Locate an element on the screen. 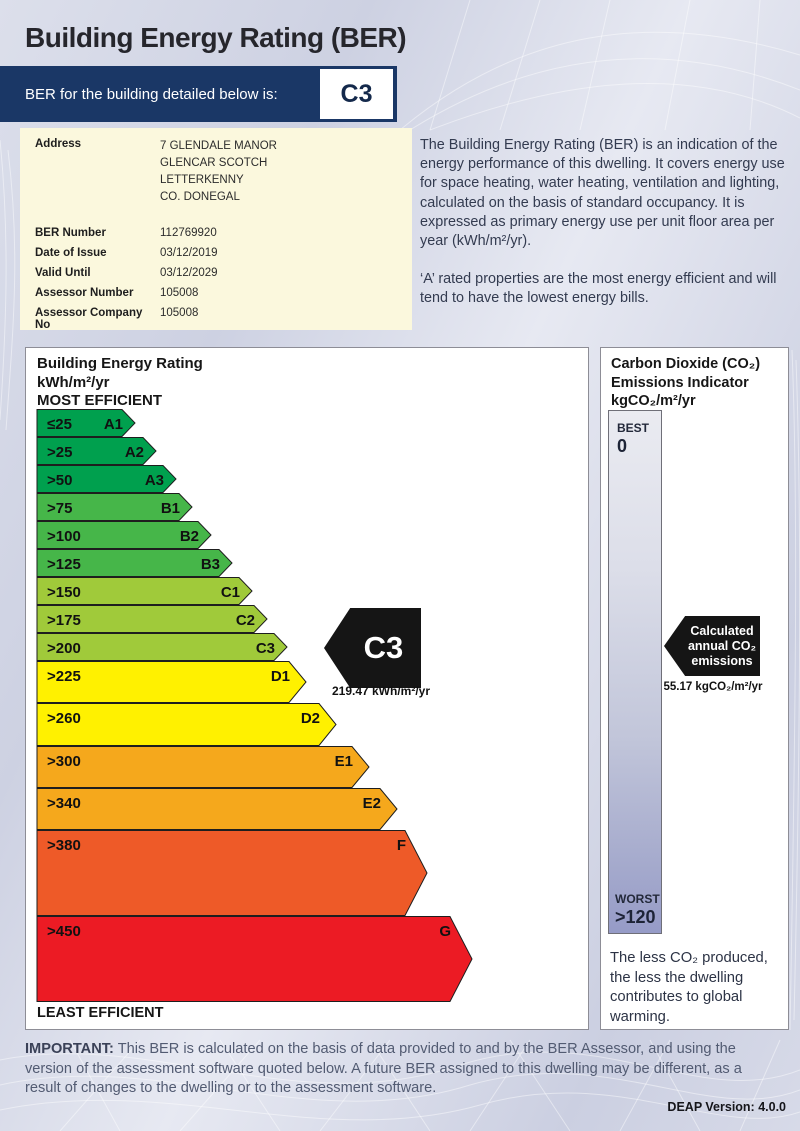 The width and height of the screenshot is (800, 1131). rating-band-C1 is located at coordinates (144, 591).